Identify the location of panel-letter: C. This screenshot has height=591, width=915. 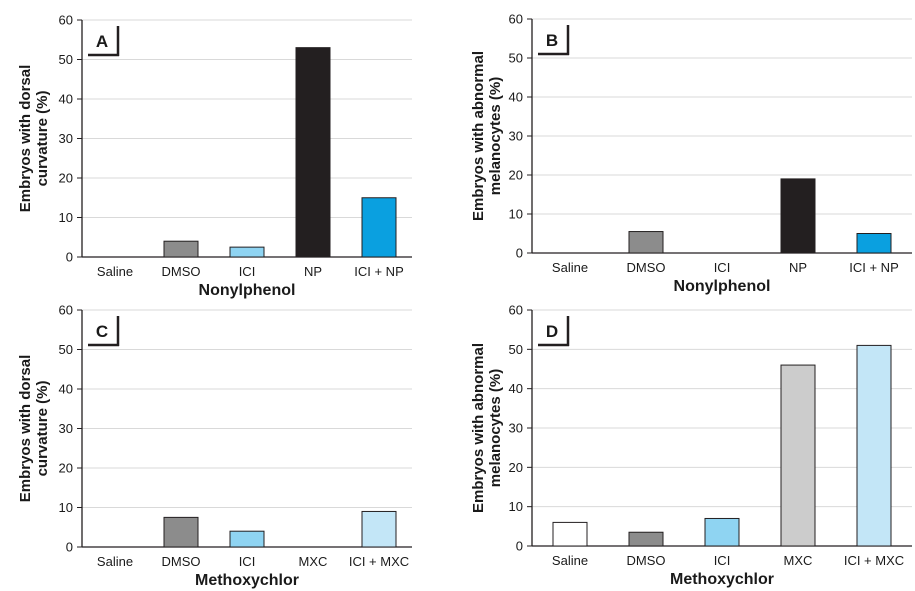
(102, 331).